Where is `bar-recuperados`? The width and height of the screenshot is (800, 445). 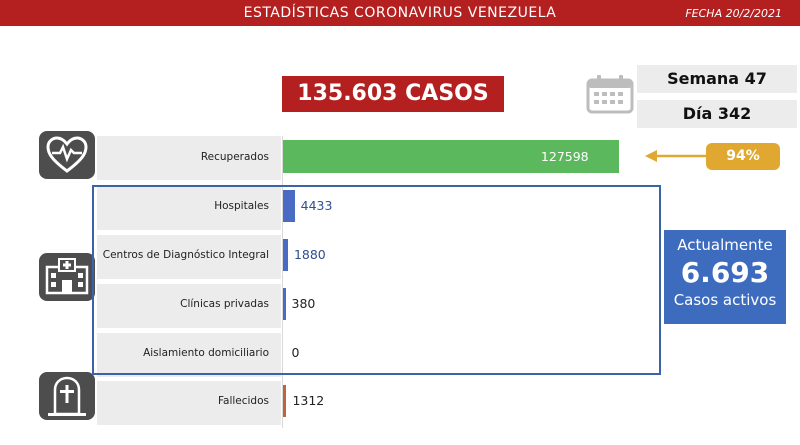 bar-recuperados is located at coordinates (451, 156).